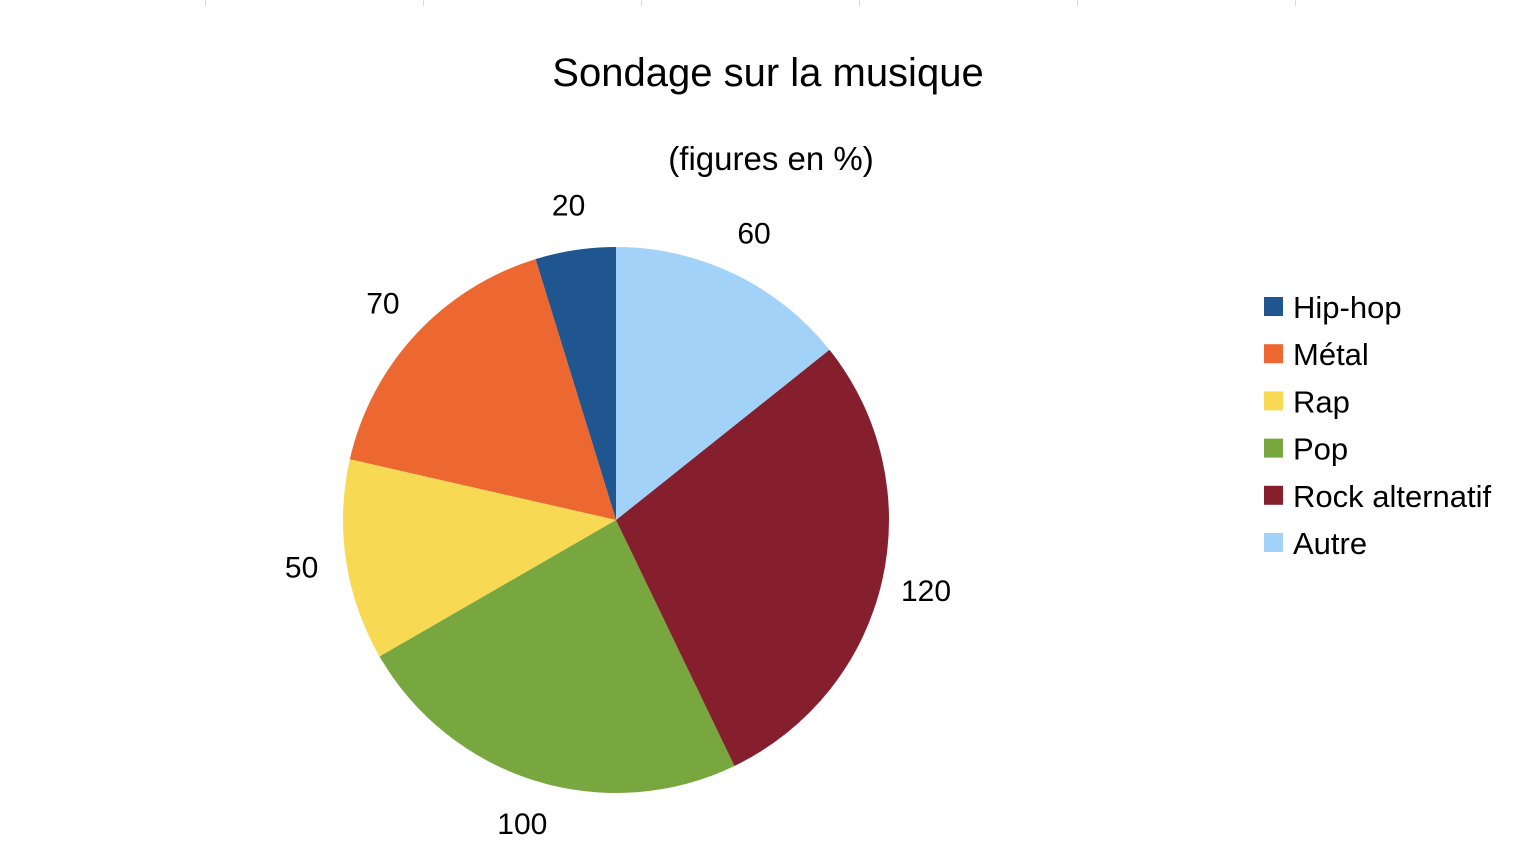 This screenshot has width=1532, height=846. Describe the element at coordinates (752, 557) in the screenshot. I see `pie-slice-rock-alternatif` at that location.